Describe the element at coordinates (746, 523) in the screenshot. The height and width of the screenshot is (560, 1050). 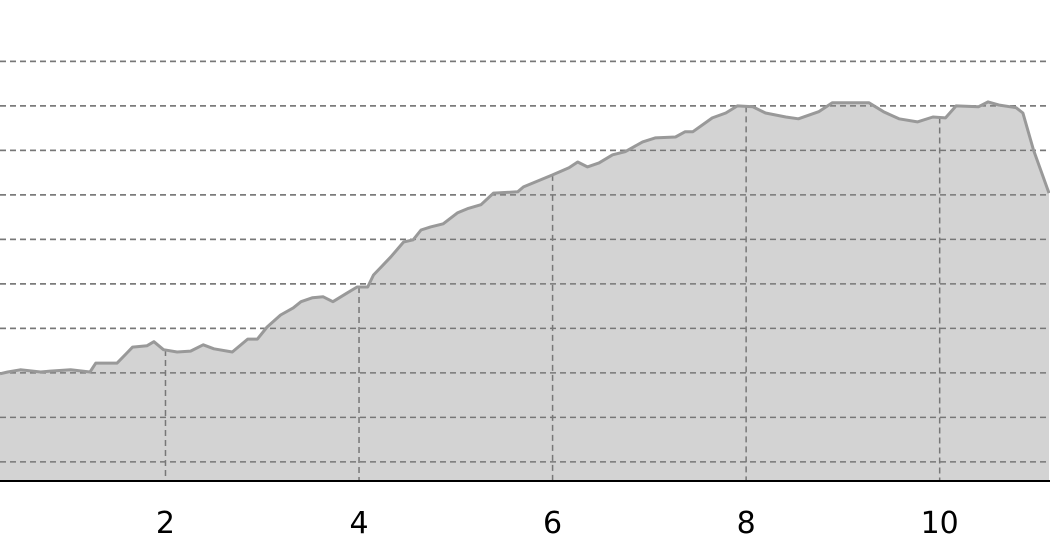
I see `x-tick-label: 8` at that location.